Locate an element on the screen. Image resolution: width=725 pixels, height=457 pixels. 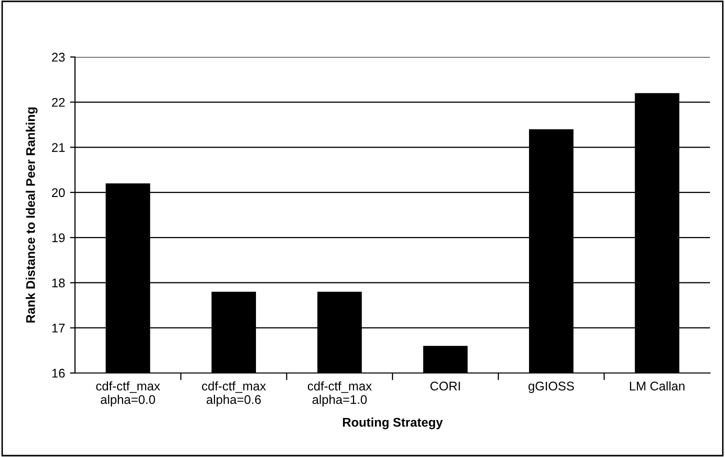
y-tick-label: 20 is located at coordinates (58, 193).